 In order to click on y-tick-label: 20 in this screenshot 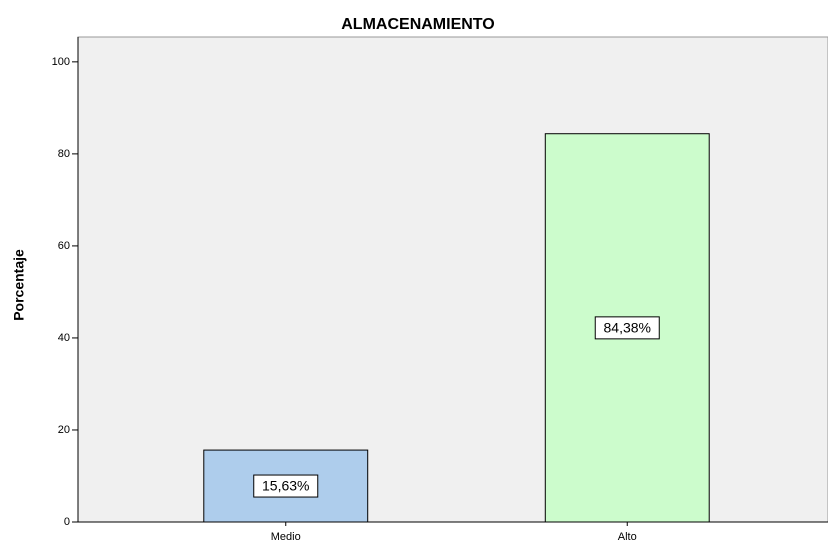, I will do `click(64, 430)`.